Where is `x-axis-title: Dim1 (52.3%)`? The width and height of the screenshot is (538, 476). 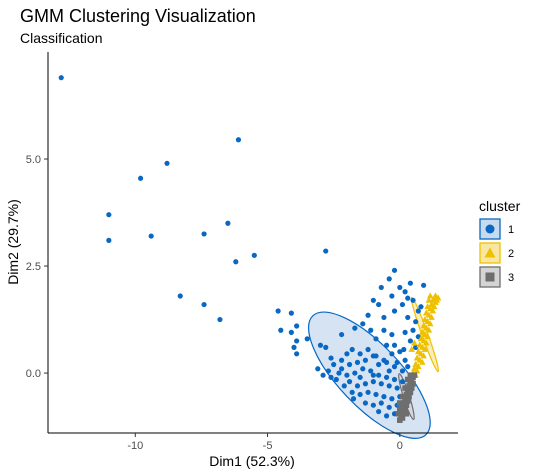 x-axis-title: Dim1 (52.3%) is located at coordinates (252, 461).